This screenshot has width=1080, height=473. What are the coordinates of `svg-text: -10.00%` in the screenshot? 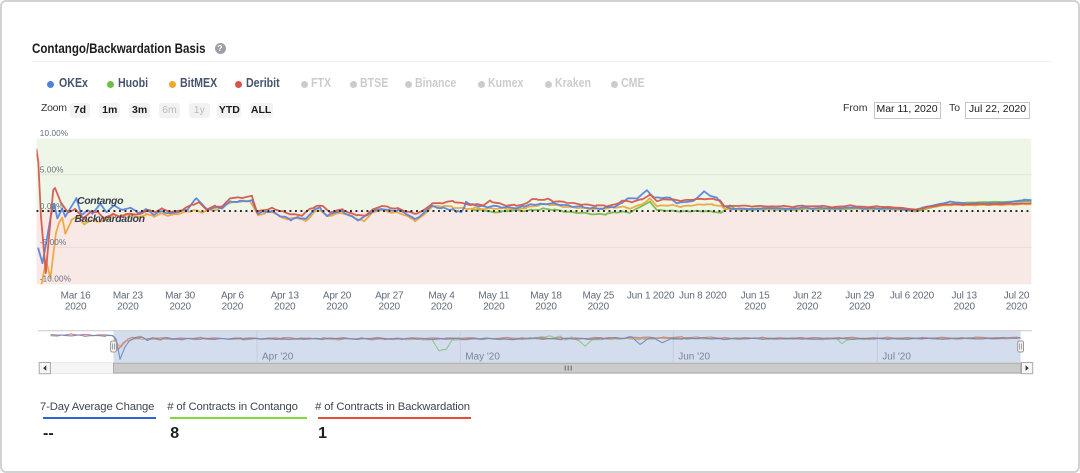 It's located at (55, 279).